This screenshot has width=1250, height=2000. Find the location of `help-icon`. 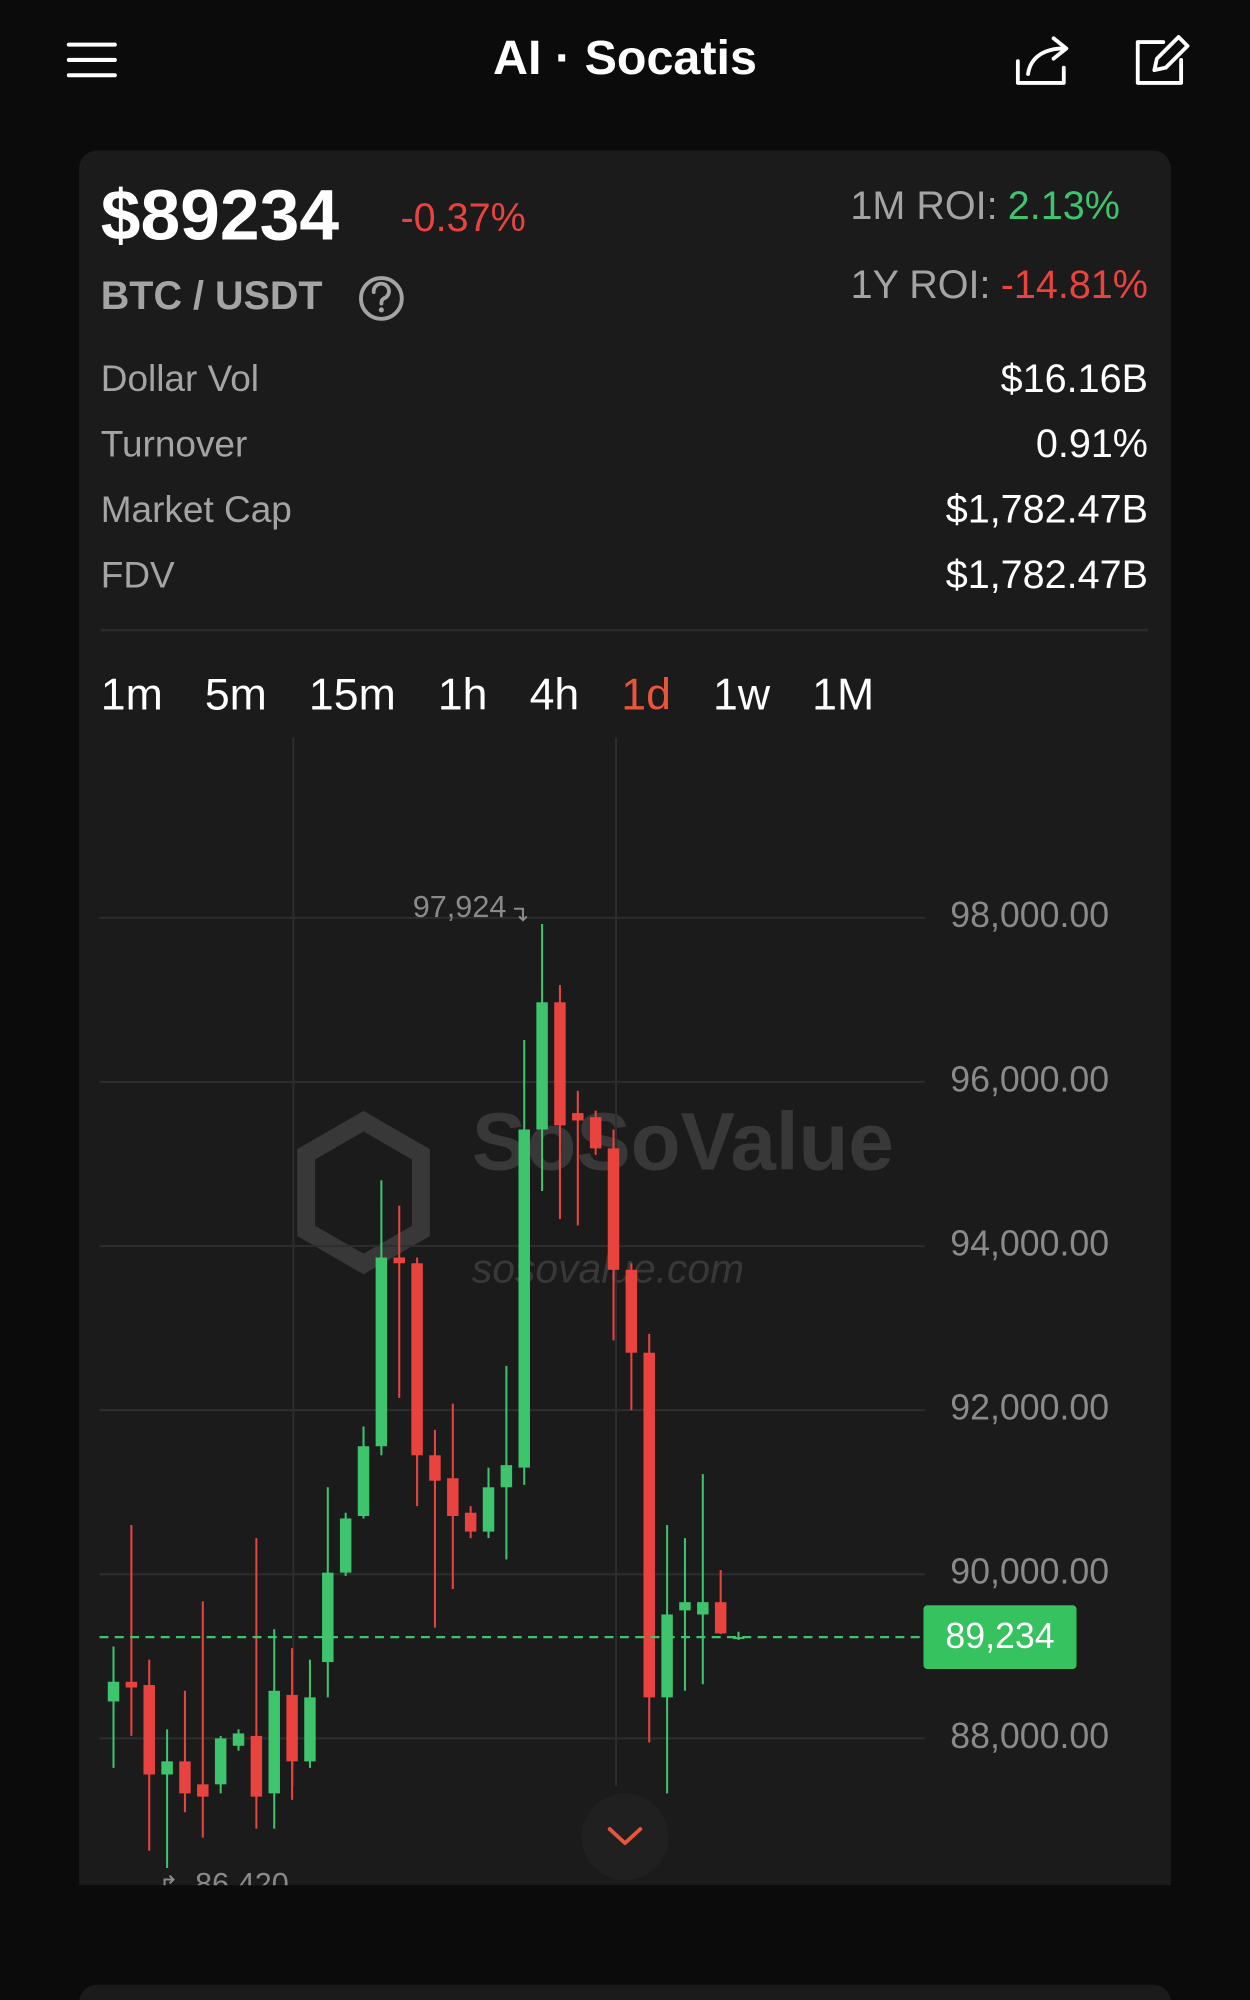

help-icon is located at coordinates (381, 298).